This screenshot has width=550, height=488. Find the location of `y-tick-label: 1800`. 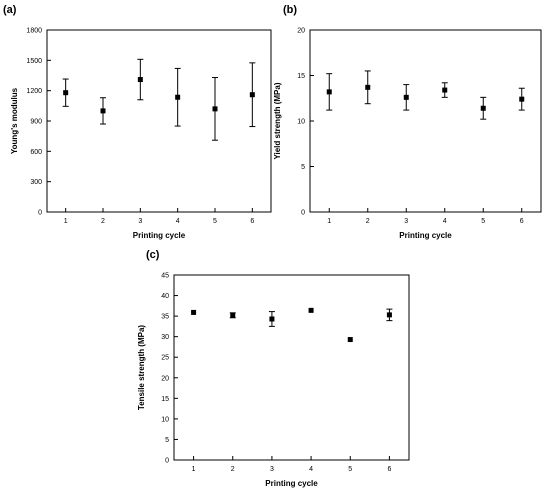

y-tick-label: 1800 is located at coordinates (34, 31).